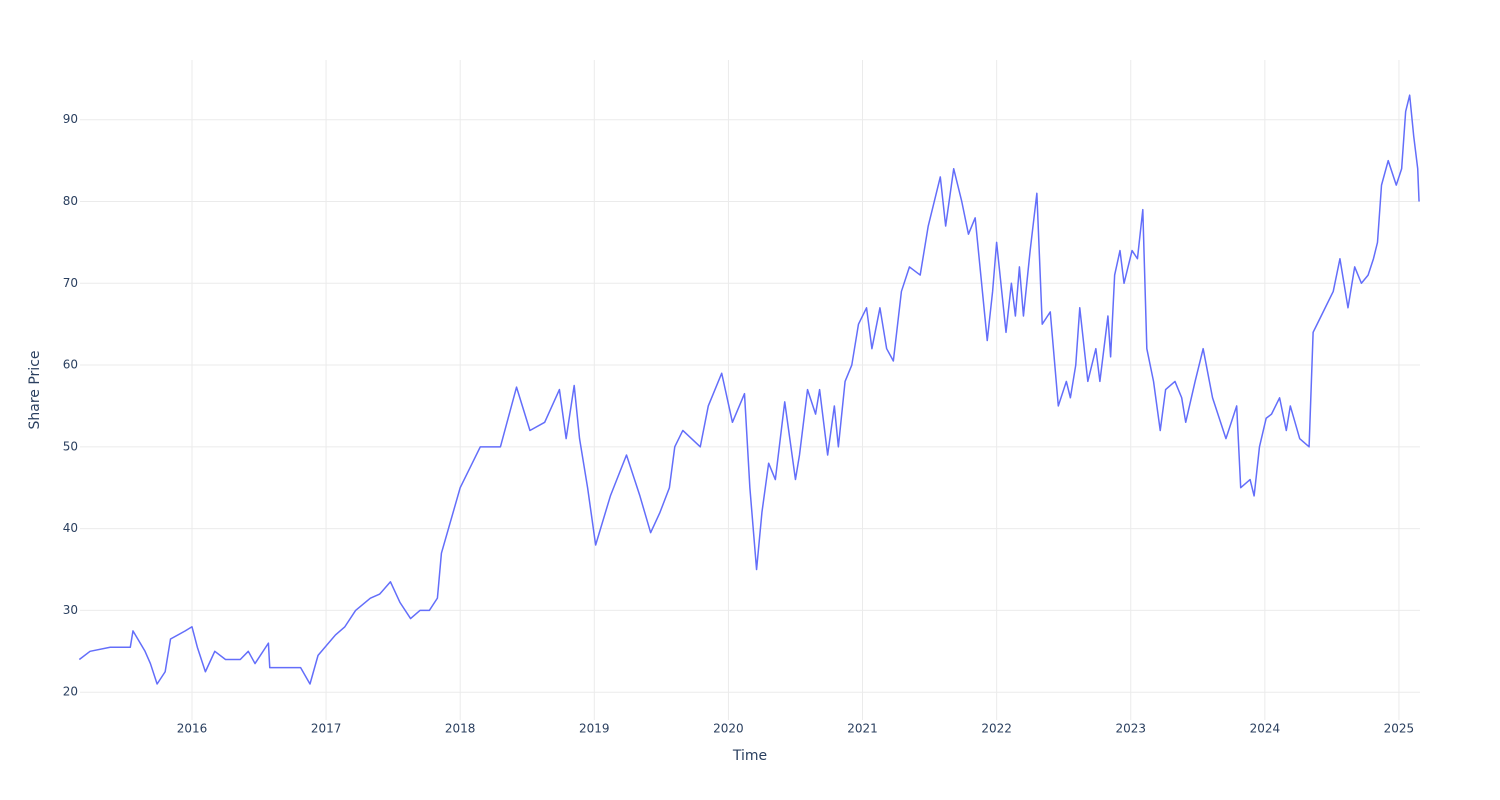 This screenshot has width=1500, height=800. I want to click on x-tick-label: 2017, so click(326, 729).